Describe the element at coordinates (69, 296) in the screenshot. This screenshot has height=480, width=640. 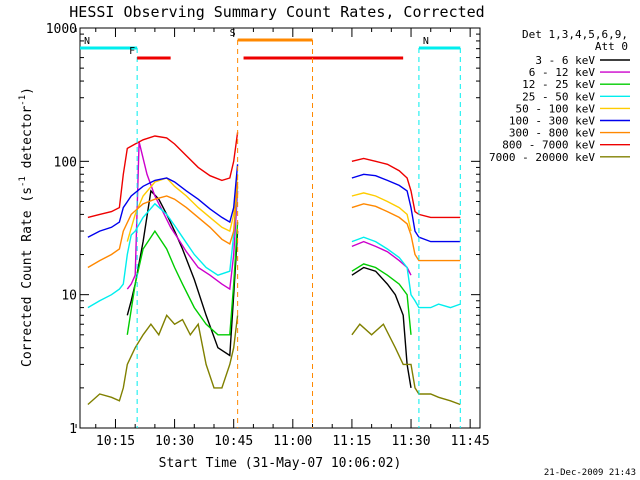
I see `y-tick-label: 10` at that location.